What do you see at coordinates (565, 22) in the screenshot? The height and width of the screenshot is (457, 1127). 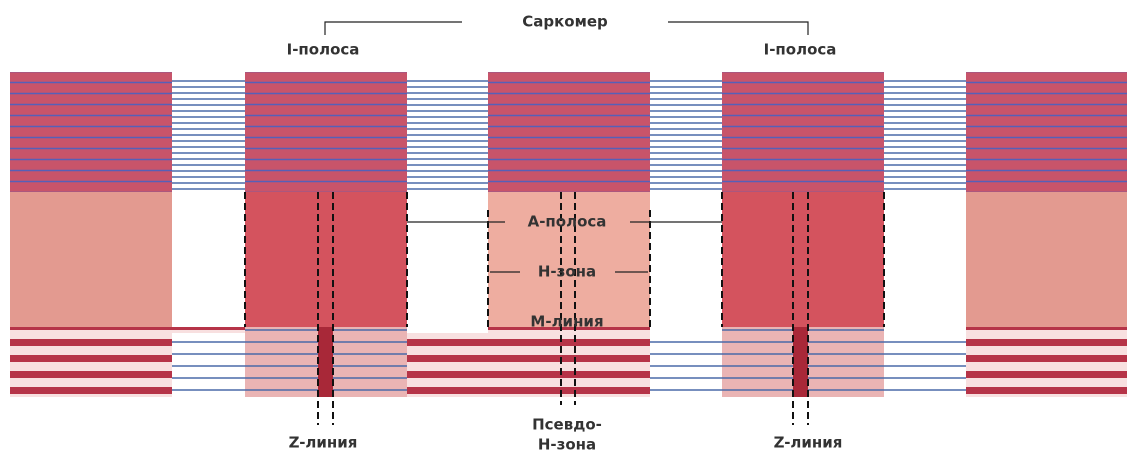 I see `sarcomere-label: Саркомер` at bounding box center [565, 22].